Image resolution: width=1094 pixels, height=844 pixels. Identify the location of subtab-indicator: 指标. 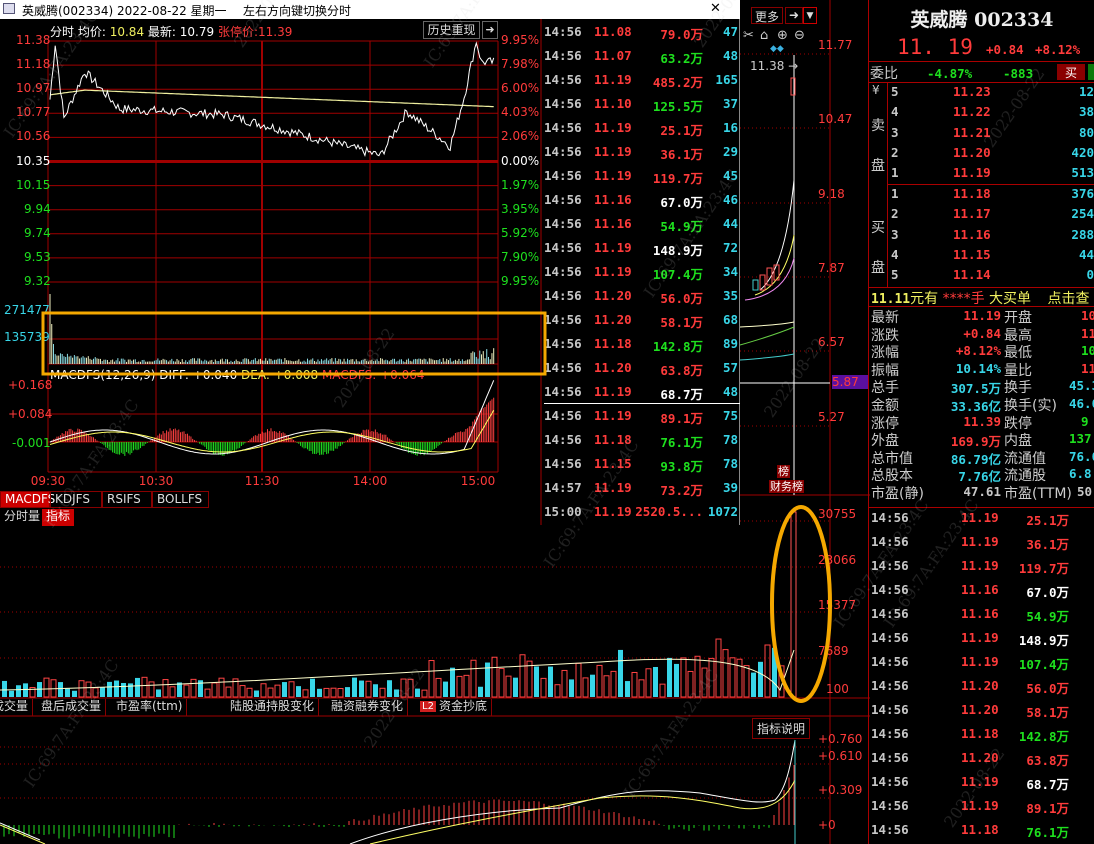
(58, 517).